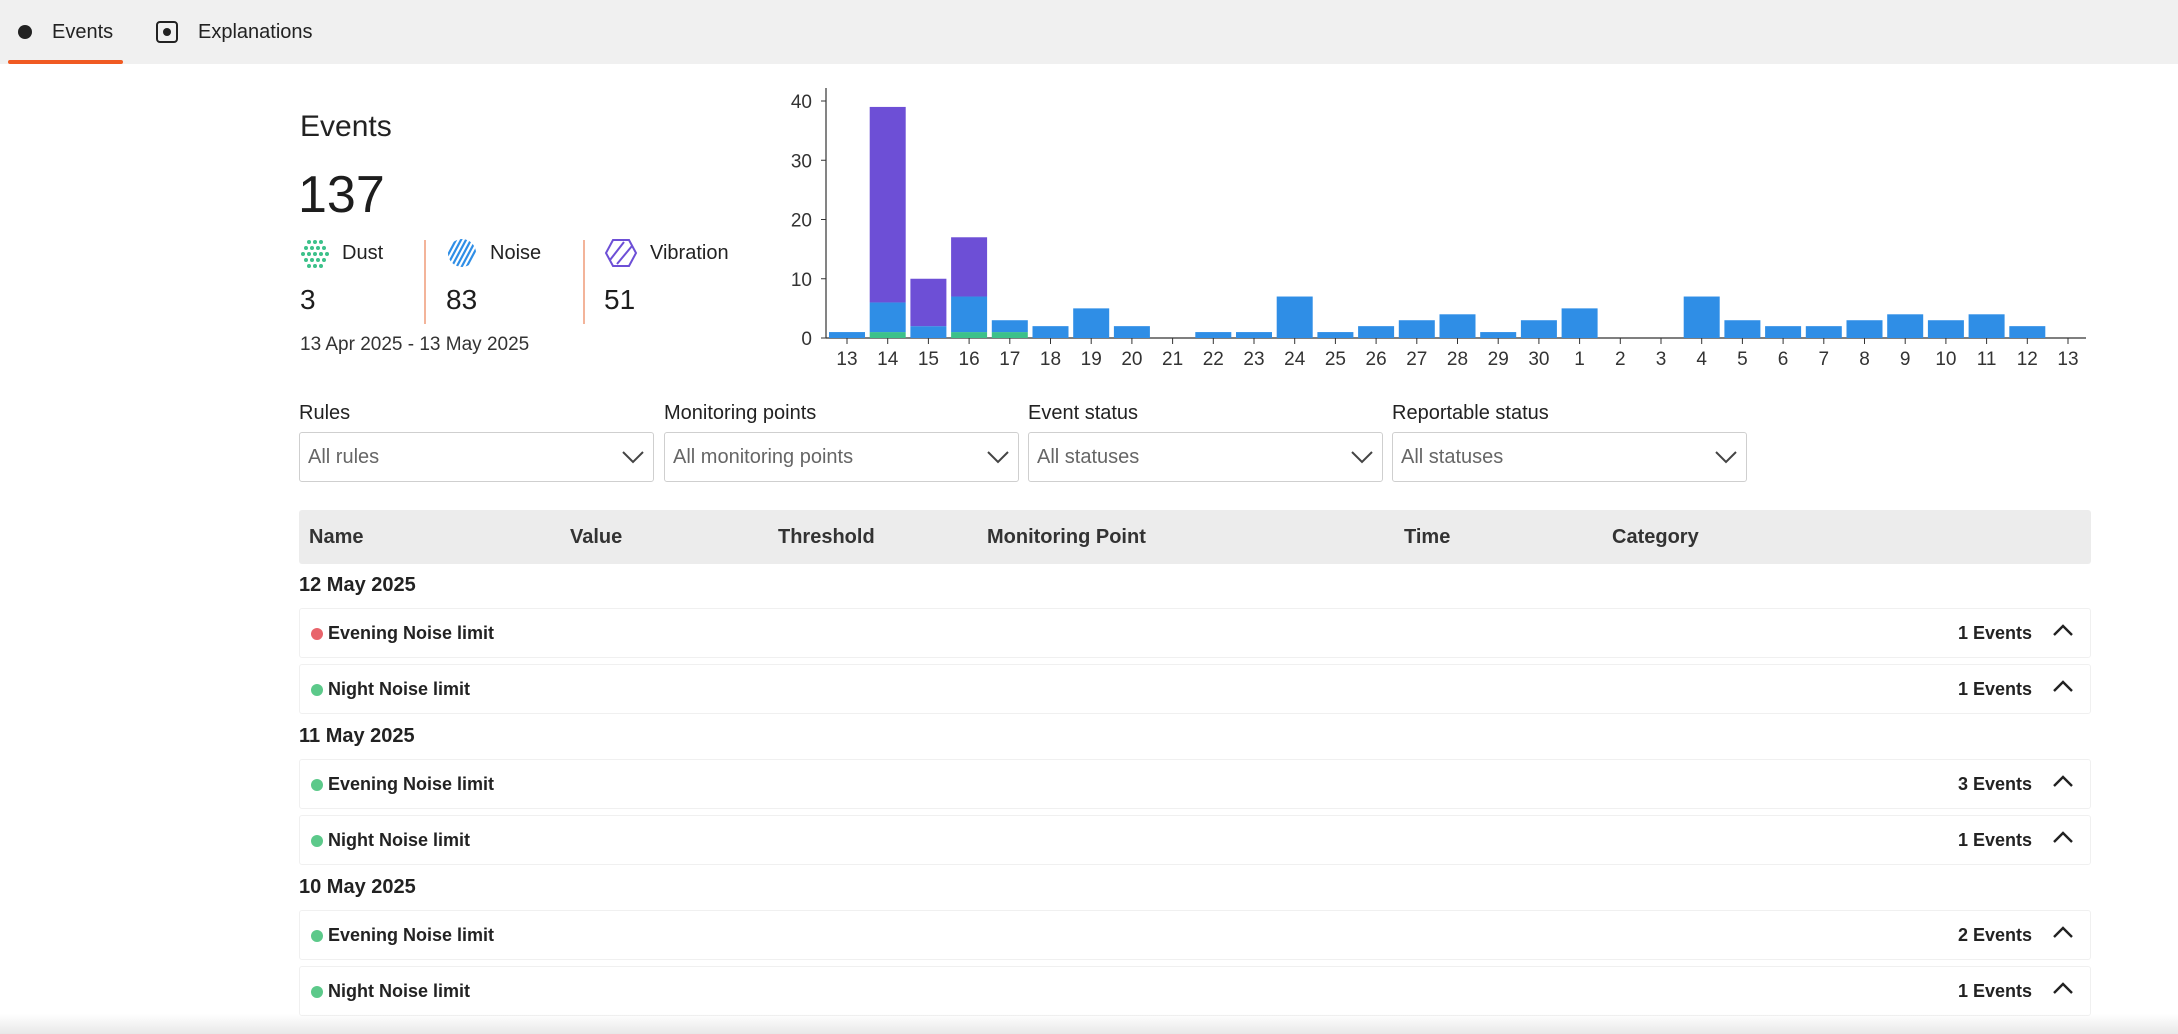 The width and height of the screenshot is (2178, 1034). Describe the element at coordinates (1701, 359) in the screenshot. I see `x-tick-label: 4` at that location.